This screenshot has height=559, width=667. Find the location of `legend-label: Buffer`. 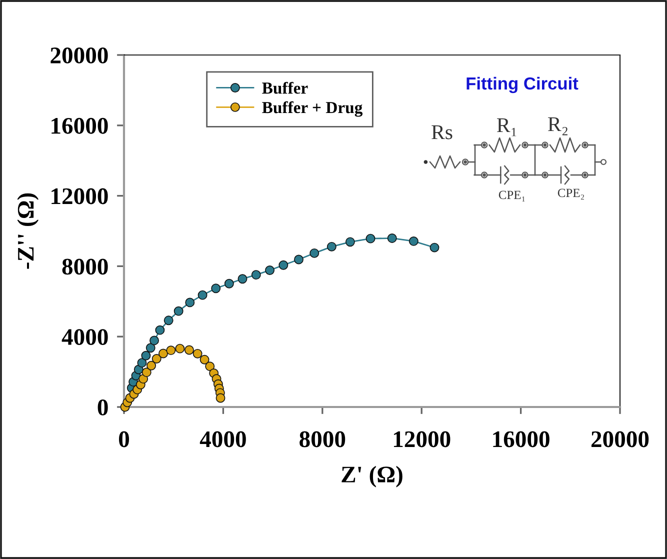

legend-label: Buffer is located at coordinates (285, 88).